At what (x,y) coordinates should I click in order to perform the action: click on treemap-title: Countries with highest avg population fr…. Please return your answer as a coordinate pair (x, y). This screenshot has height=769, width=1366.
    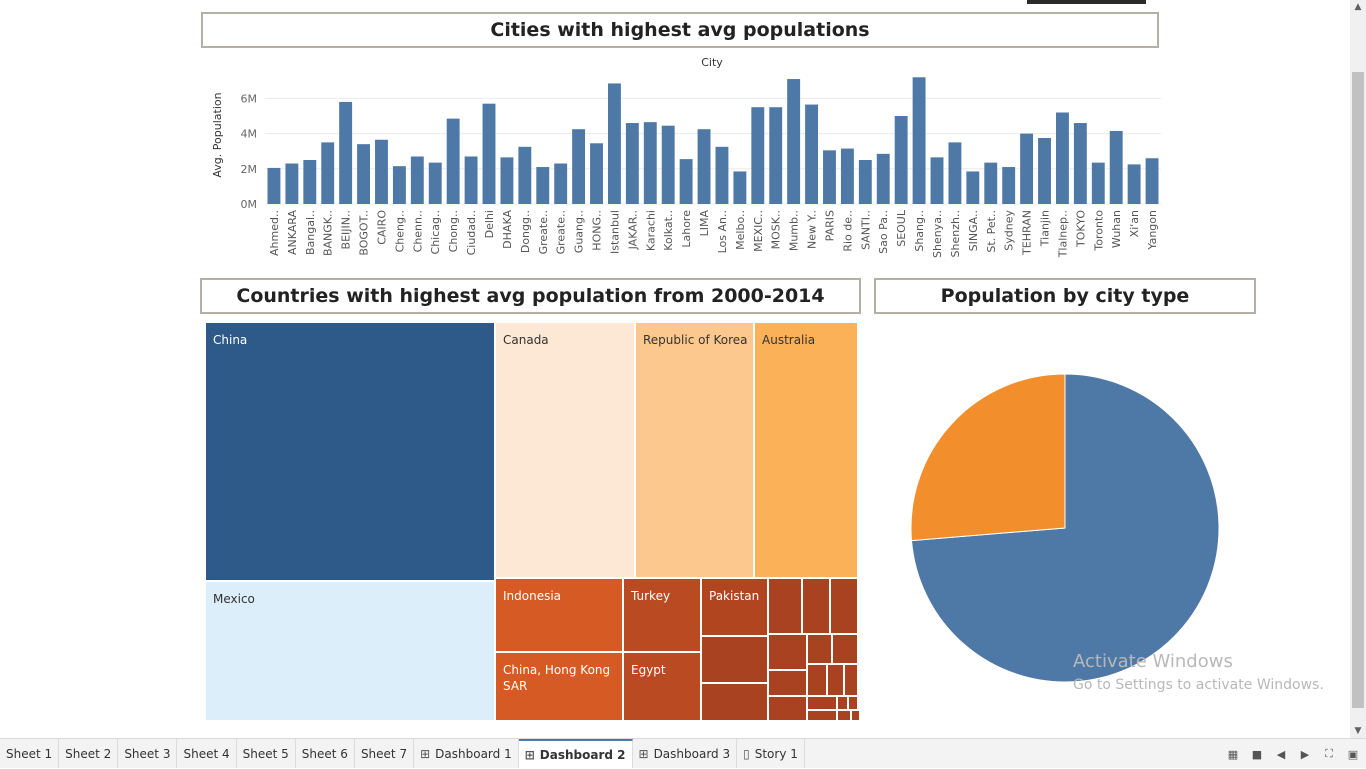
    Looking at the image, I should click on (530, 296).